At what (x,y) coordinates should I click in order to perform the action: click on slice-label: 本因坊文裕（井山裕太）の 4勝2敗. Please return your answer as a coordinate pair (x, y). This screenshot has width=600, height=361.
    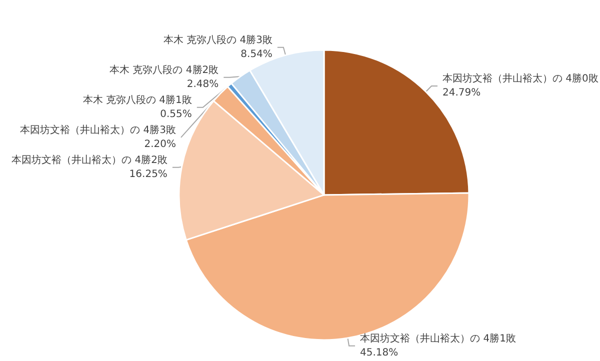
    Looking at the image, I should click on (90, 160).